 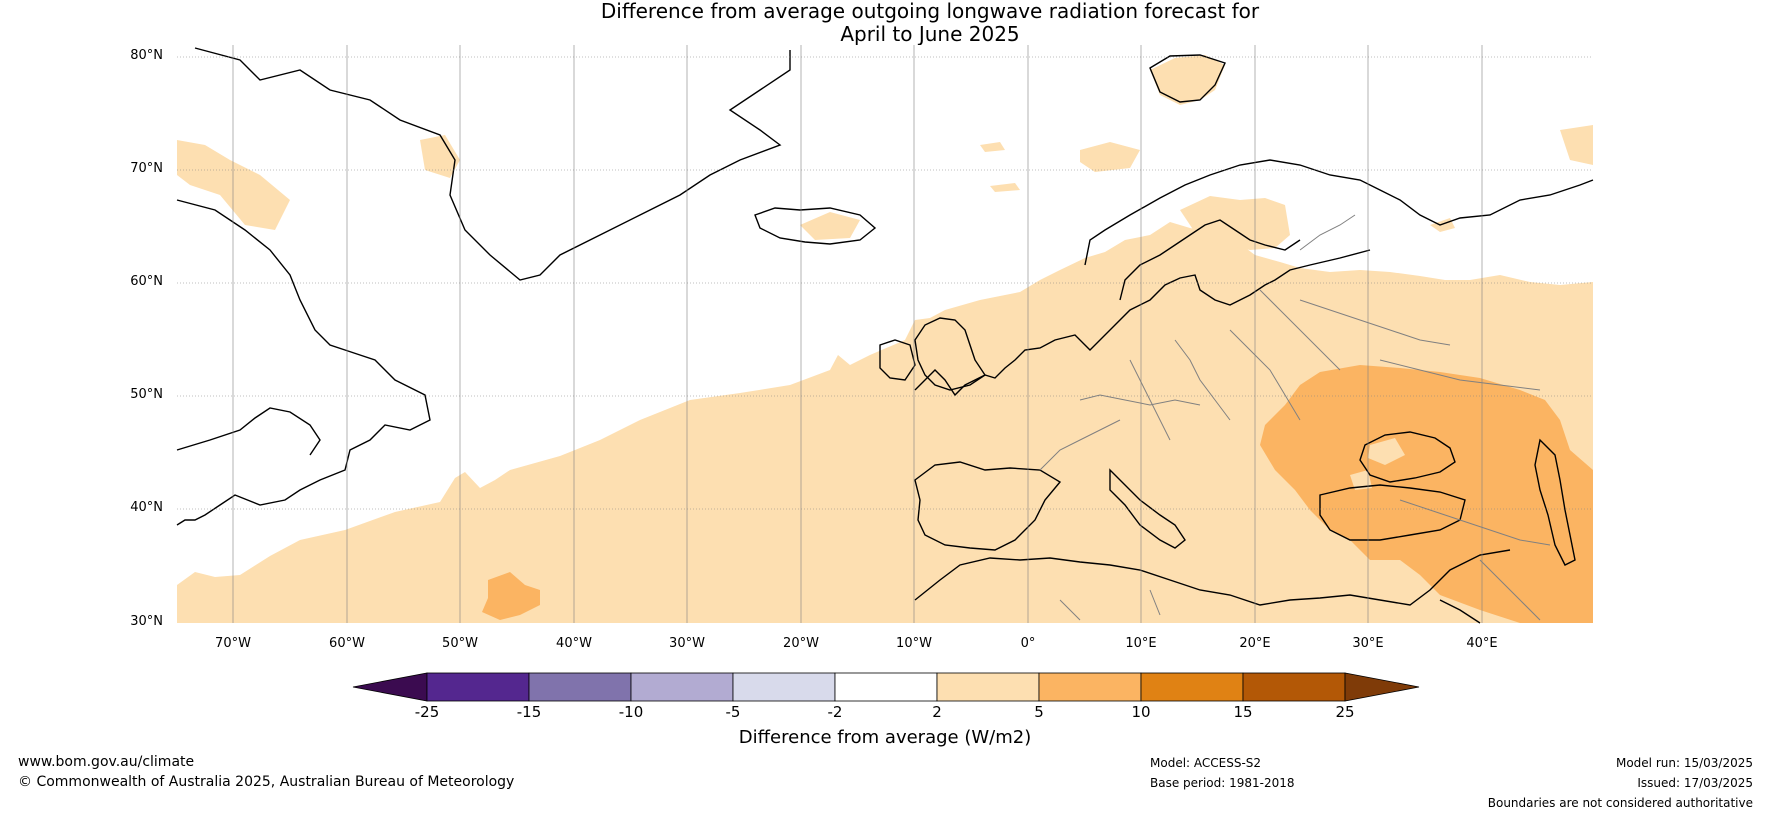 What do you see at coordinates (733, 712) in the screenshot?
I see `colorbar-tick: -5` at bounding box center [733, 712].